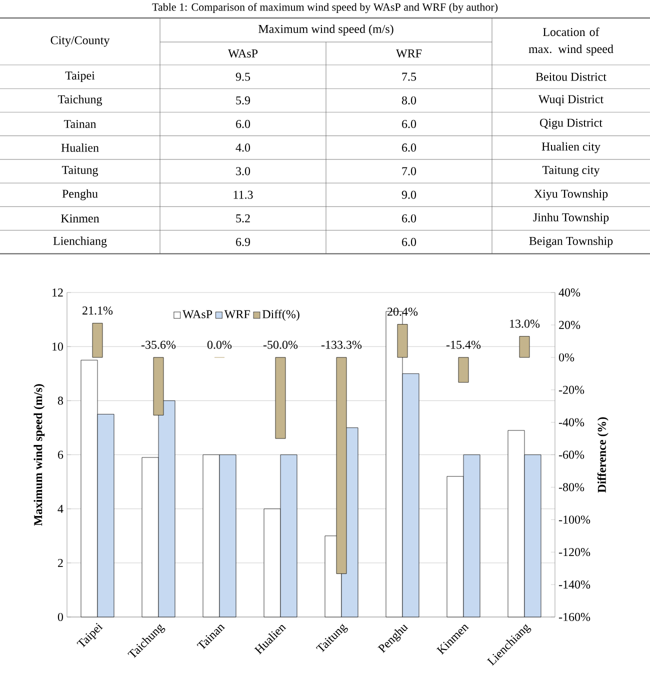 The image size is (650, 686). What do you see at coordinates (97, 310) in the screenshot?
I see `data-label: 21.1%` at bounding box center [97, 310].